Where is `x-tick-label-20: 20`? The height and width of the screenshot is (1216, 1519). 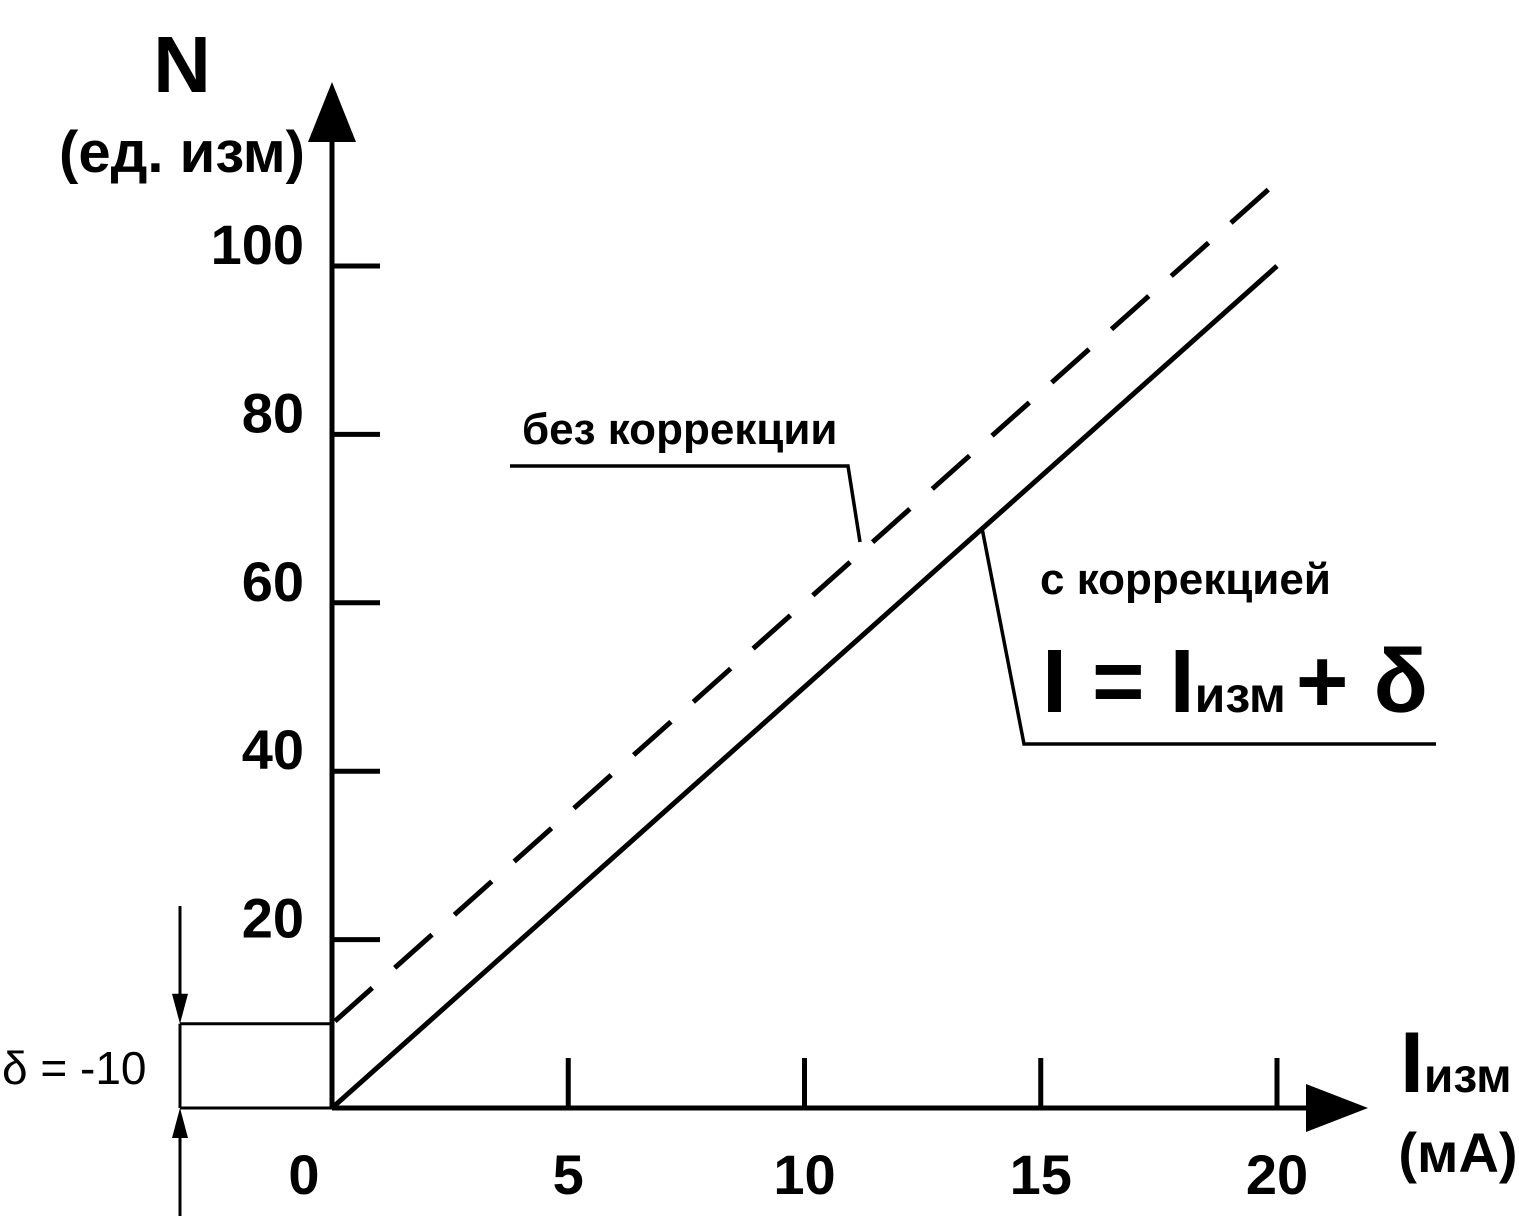
x-tick-label-20: 20 is located at coordinates (1277, 1174).